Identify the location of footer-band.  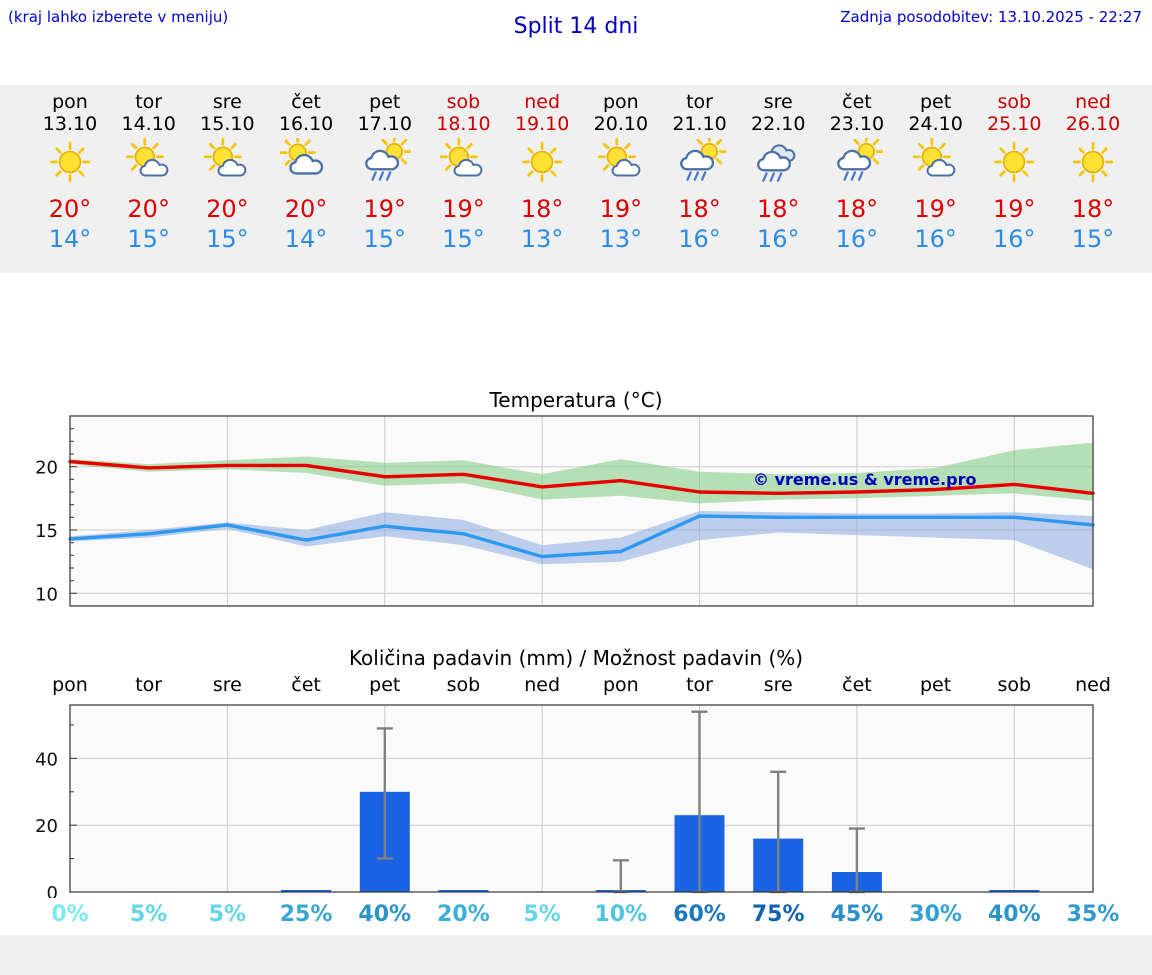
(576, 955).